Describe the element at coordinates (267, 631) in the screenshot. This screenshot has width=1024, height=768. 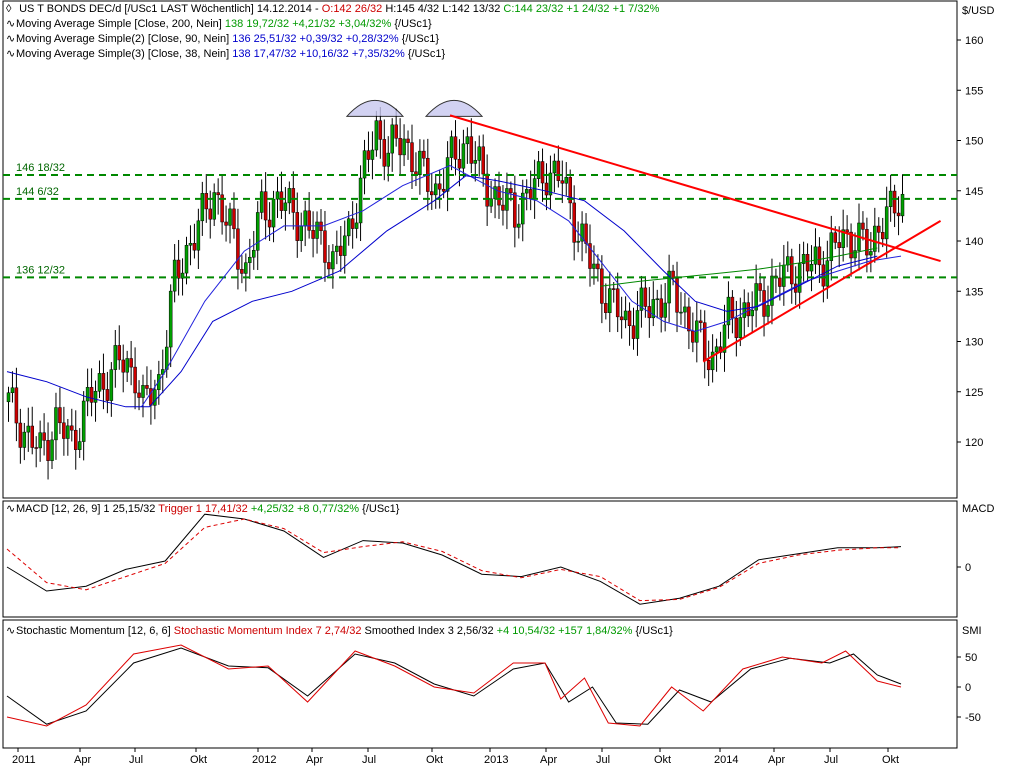
I see `smi-index: Stochastic Momentum Index 7 2,74/32` at that location.